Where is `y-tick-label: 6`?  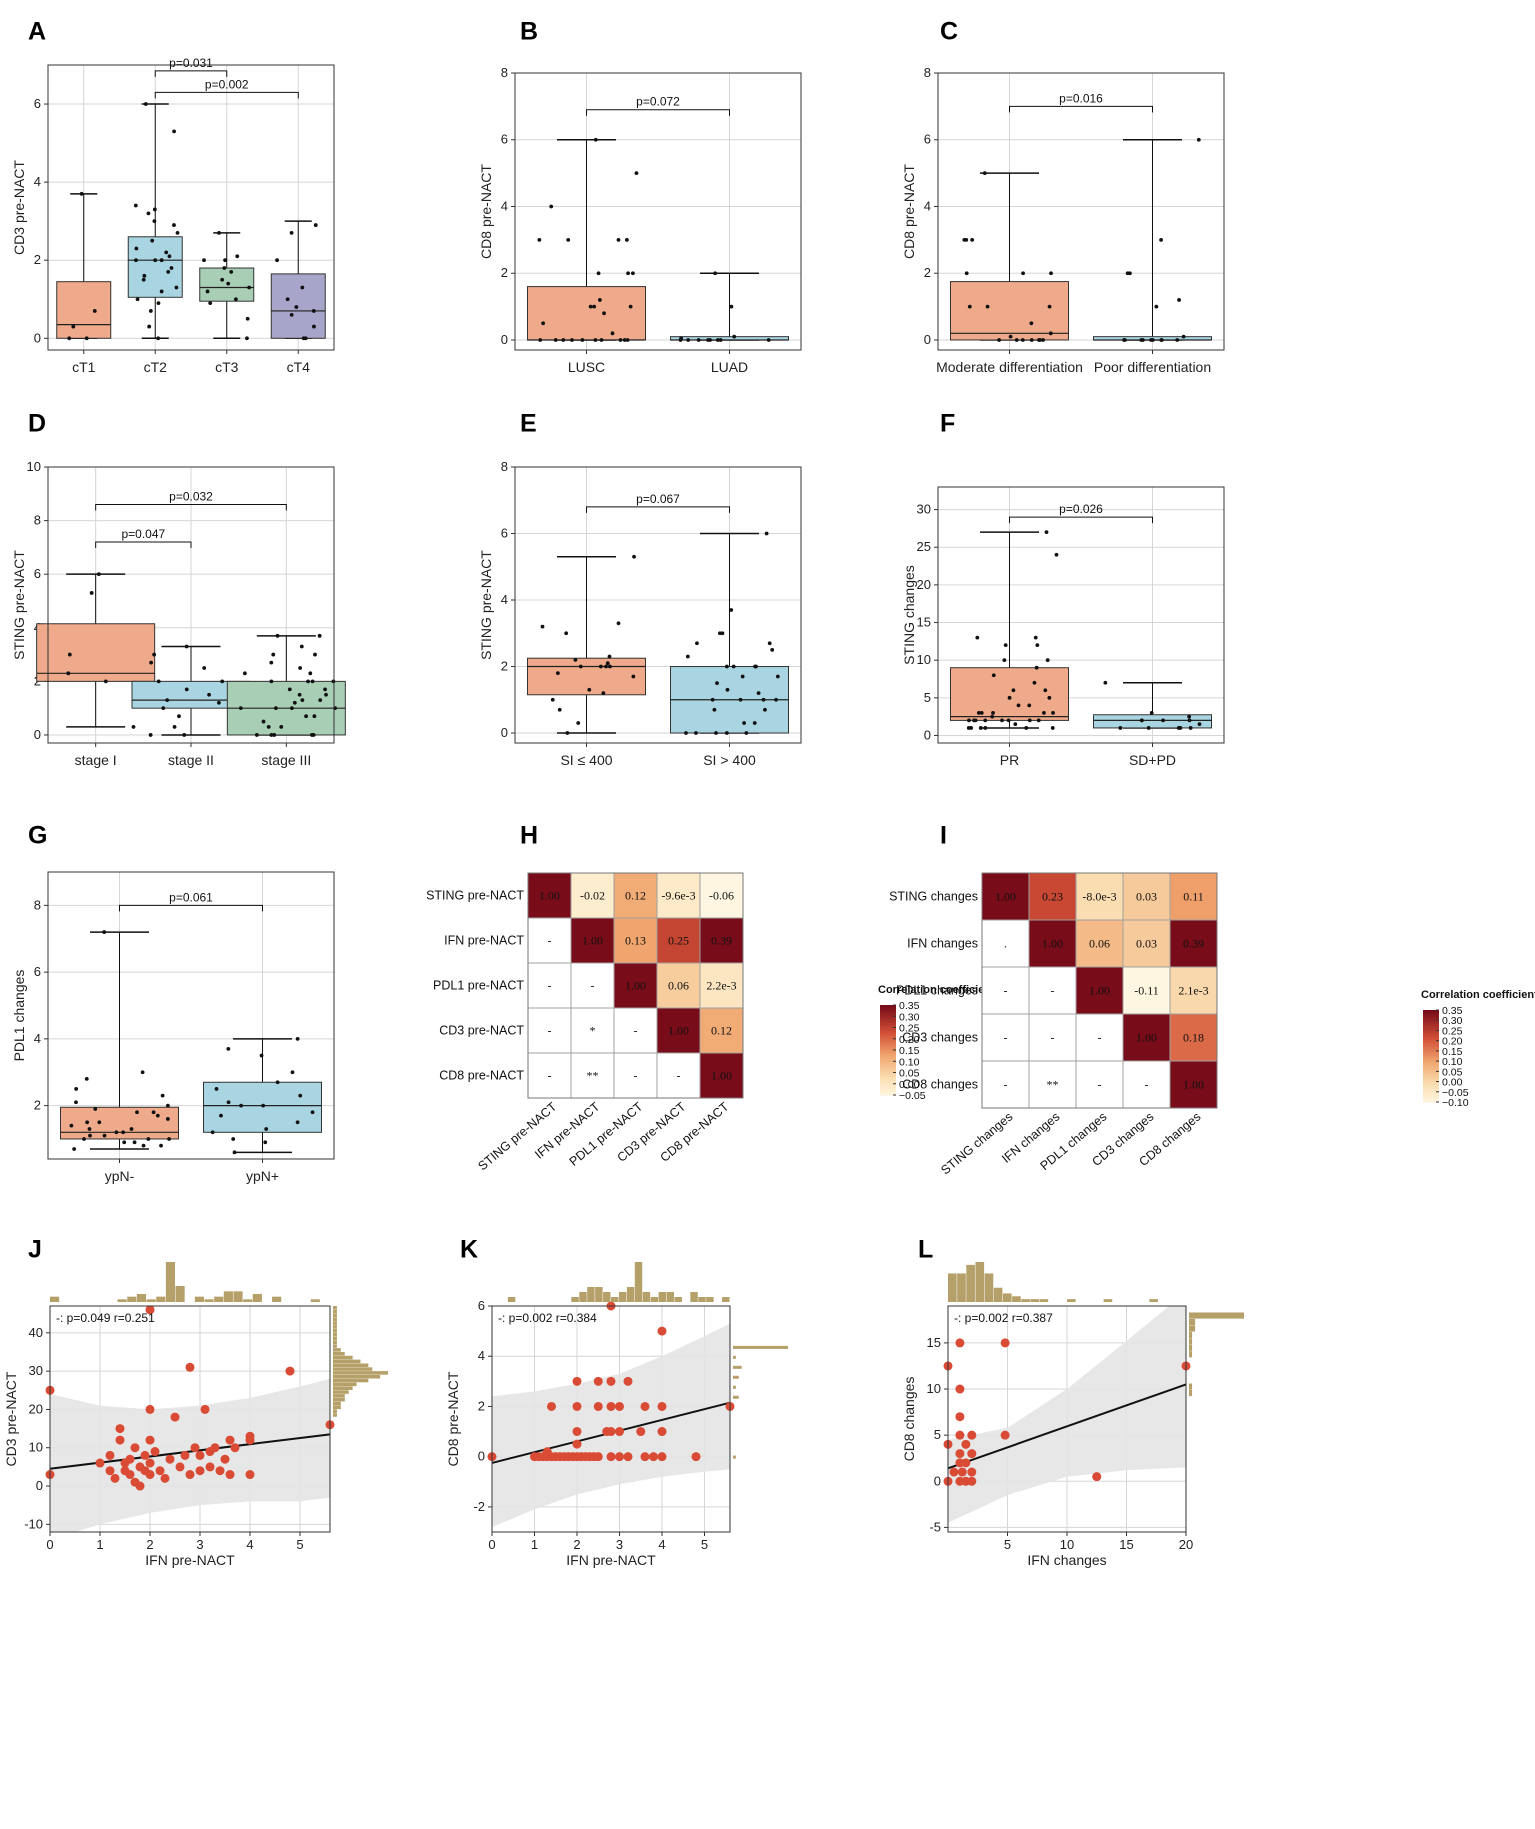
y-tick-label: 6 is located at coordinates (927, 139).